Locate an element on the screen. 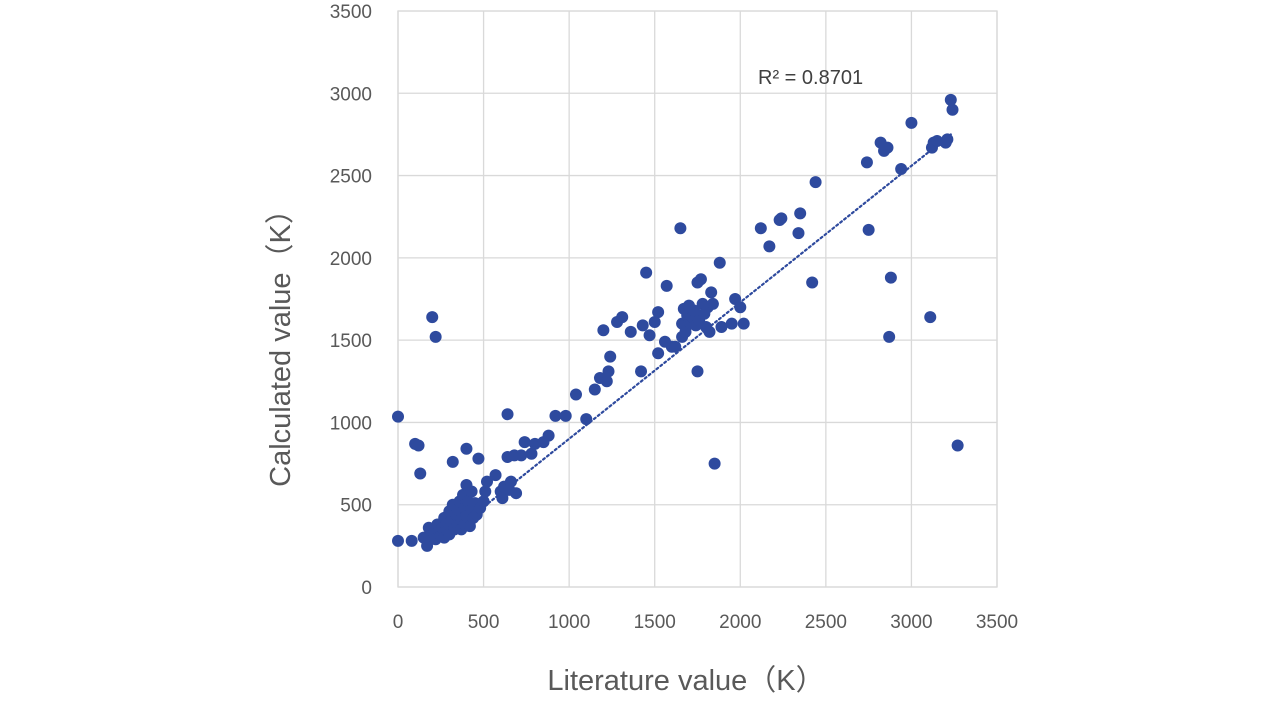  x-tick-label: 2000 is located at coordinates (740, 622).